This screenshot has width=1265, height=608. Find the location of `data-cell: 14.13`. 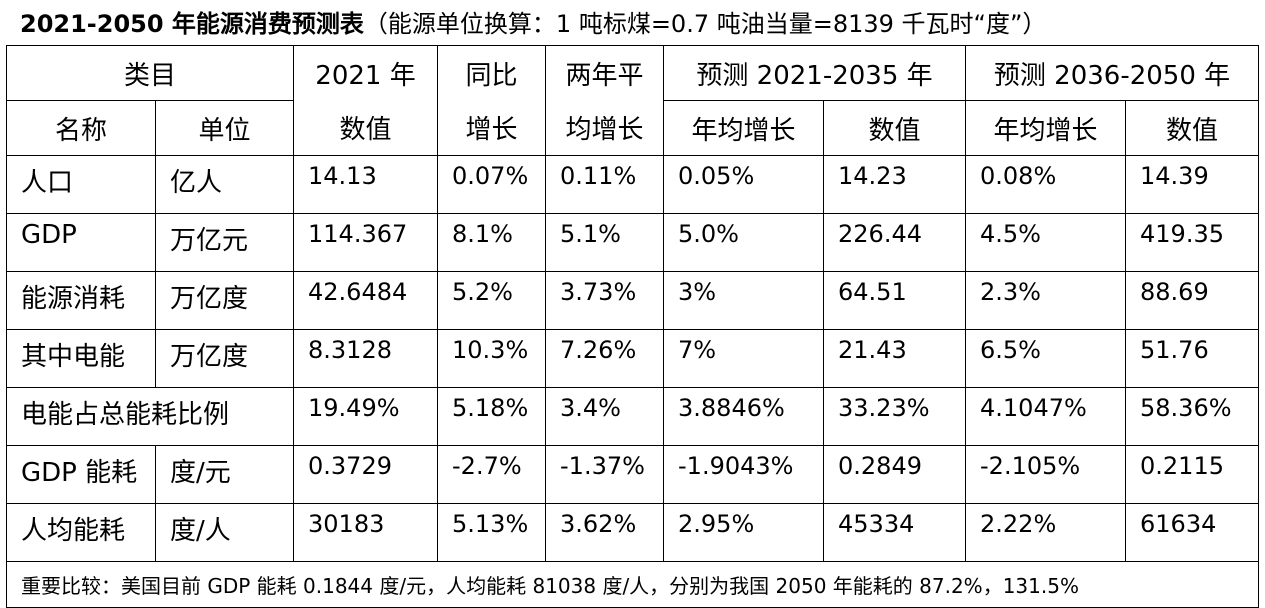

data-cell: 14.13 is located at coordinates (366, 184).